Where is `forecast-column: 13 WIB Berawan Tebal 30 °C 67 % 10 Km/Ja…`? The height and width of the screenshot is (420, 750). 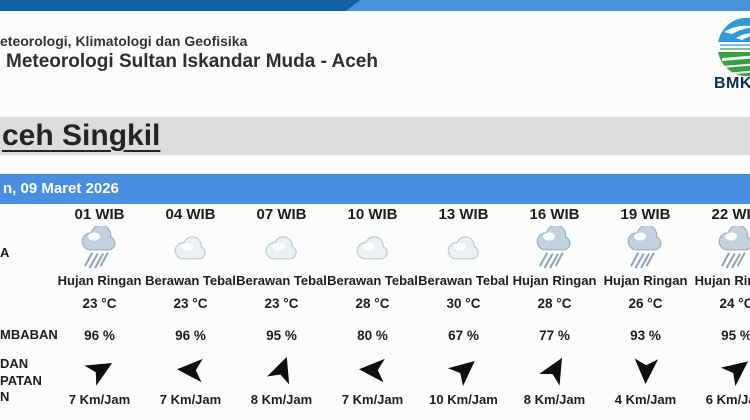 forecast-column: 13 WIB Berawan Tebal 30 °C 67 % 10 Km/Ja… is located at coordinates (463, 307).